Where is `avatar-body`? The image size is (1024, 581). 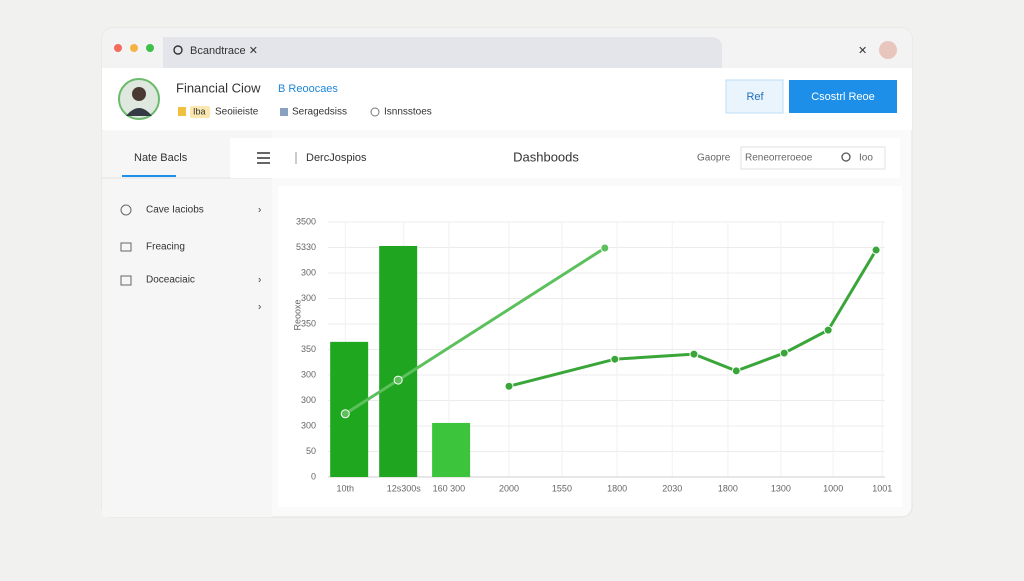
avatar-body is located at coordinates (139, 112).